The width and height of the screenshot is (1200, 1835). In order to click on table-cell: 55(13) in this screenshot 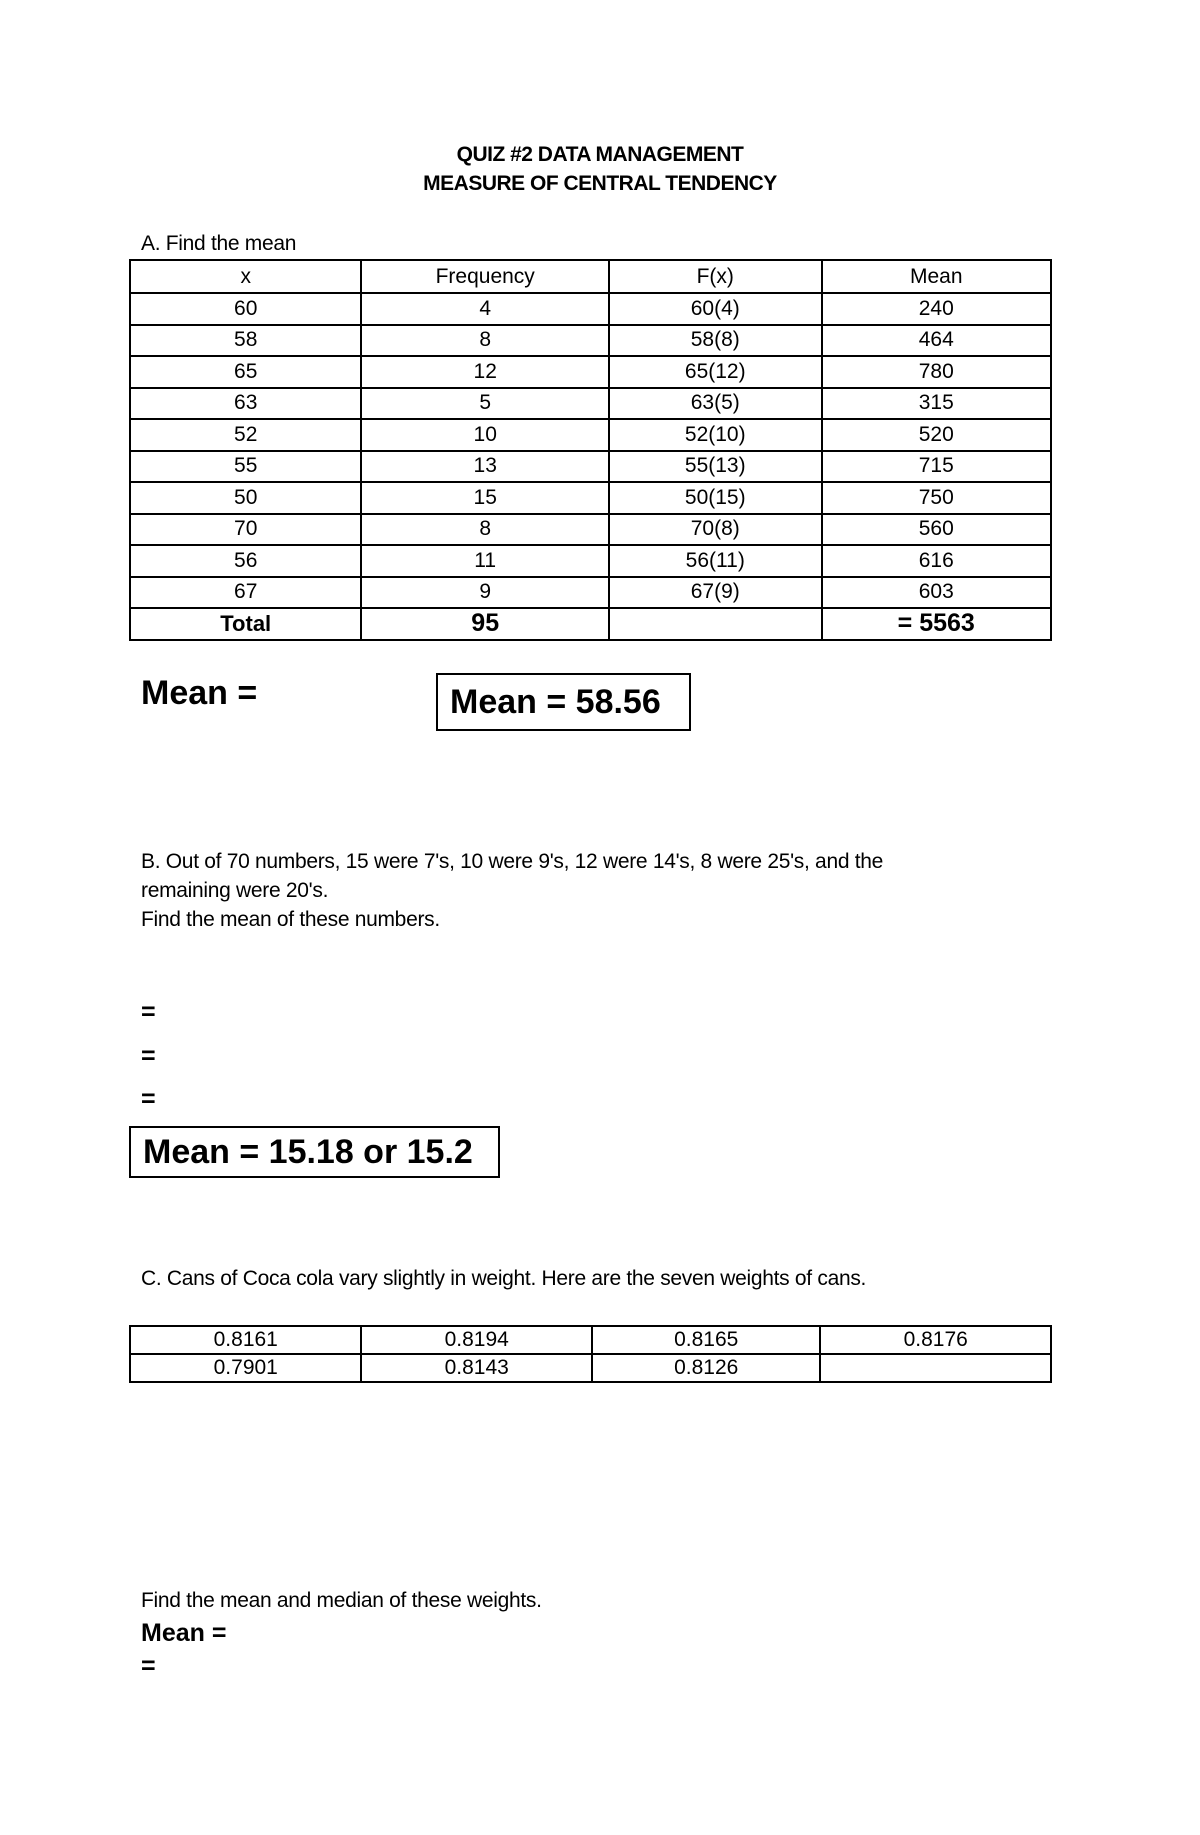, I will do `click(715, 466)`.